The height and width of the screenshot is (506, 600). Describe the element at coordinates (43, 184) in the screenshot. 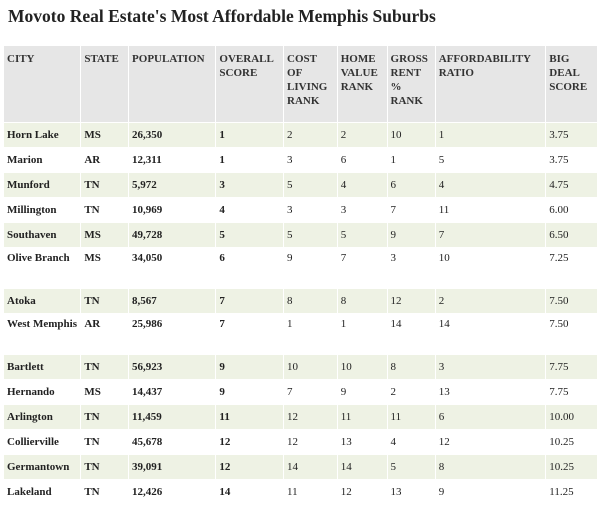

I see `table-cell-city: Munford` at that location.